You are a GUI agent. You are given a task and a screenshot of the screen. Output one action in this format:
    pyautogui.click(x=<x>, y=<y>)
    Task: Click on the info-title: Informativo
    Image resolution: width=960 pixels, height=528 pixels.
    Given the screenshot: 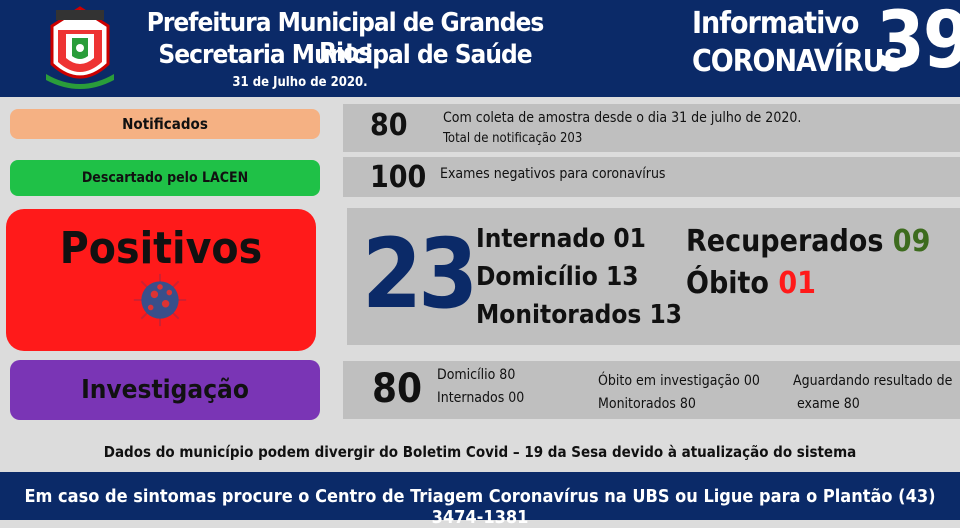 What is the action you would take?
    pyautogui.click(x=775, y=23)
    